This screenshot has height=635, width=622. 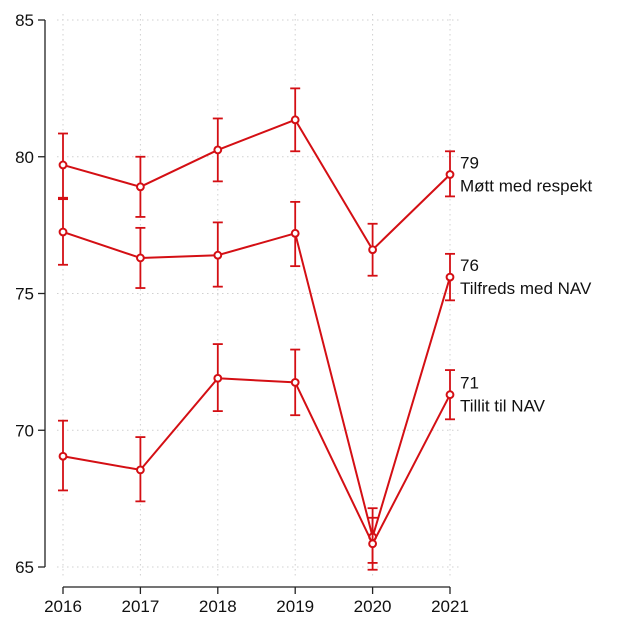 What do you see at coordinates (526, 186) in the screenshot?
I see `series-name-label: Møtt med respekt` at bounding box center [526, 186].